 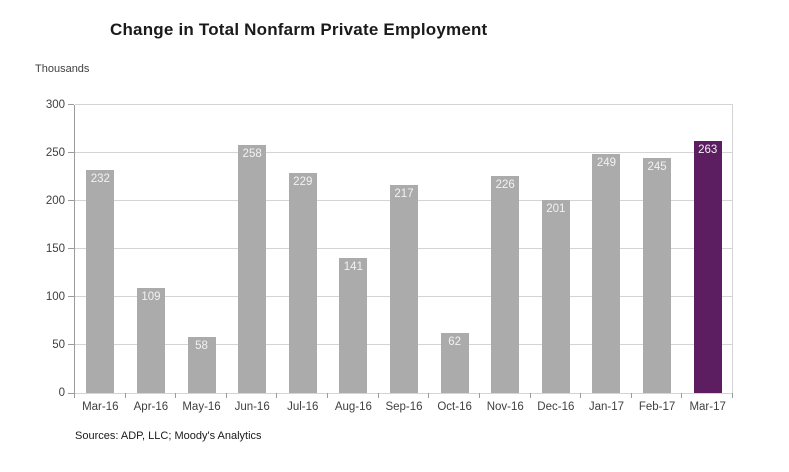 I want to click on bar-value-label-May-16: 58, so click(x=201, y=346).